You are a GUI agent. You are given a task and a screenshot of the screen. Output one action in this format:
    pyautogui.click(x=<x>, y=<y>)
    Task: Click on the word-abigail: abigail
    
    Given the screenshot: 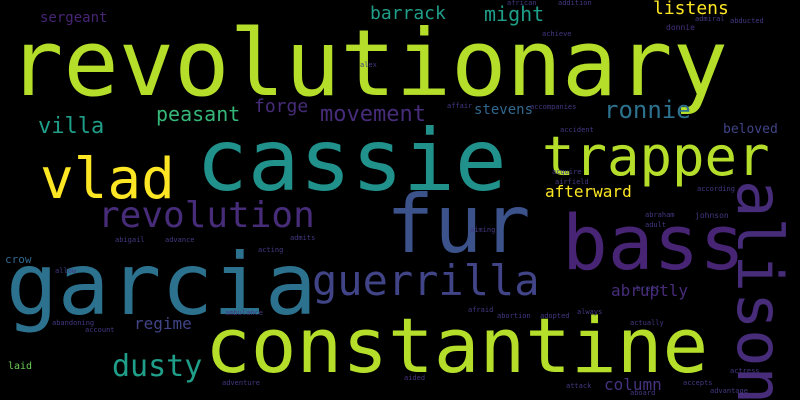 What is the action you would take?
    pyautogui.click(x=130, y=240)
    